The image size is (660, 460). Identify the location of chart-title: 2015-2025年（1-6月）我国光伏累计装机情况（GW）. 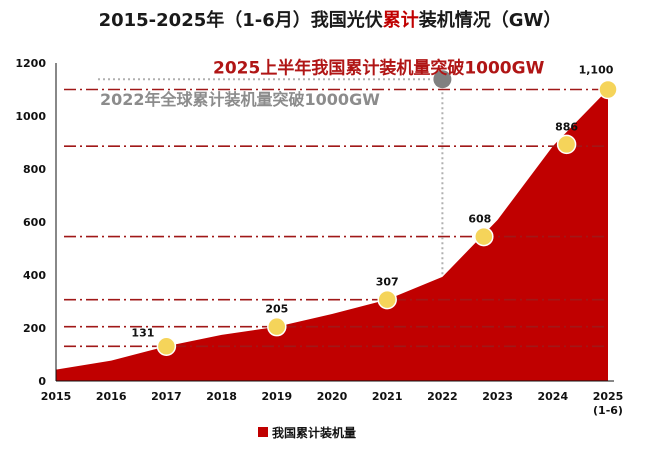
(330, 20).